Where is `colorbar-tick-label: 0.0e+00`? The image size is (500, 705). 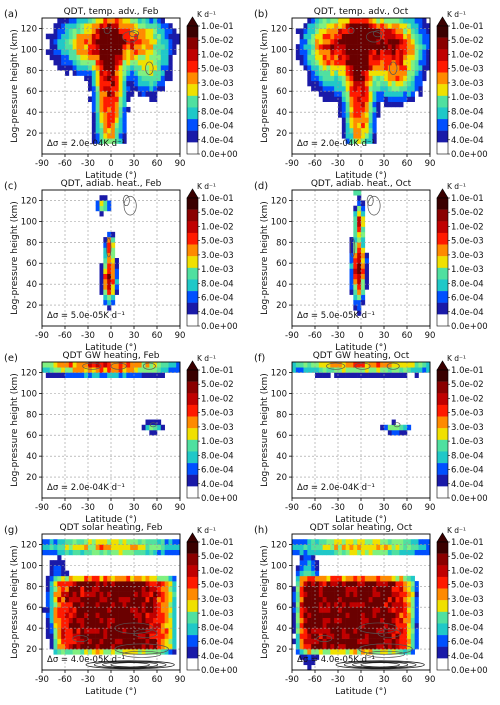 colorbar-tick-label: 0.0e+00 is located at coordinates (469, 327).